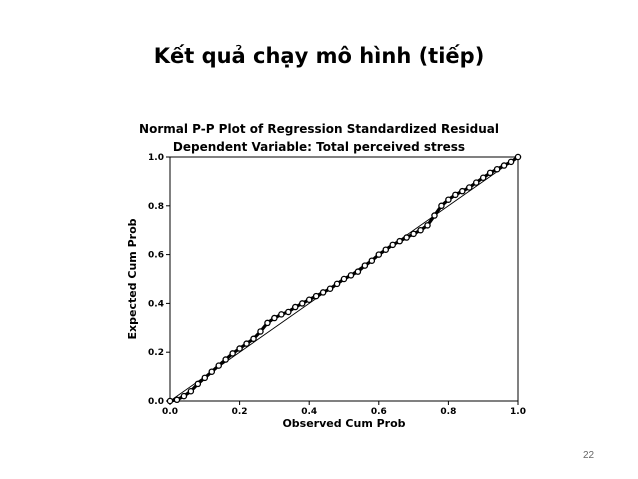  I want to click on x-tick-label: 0.8, so click(448, 412).